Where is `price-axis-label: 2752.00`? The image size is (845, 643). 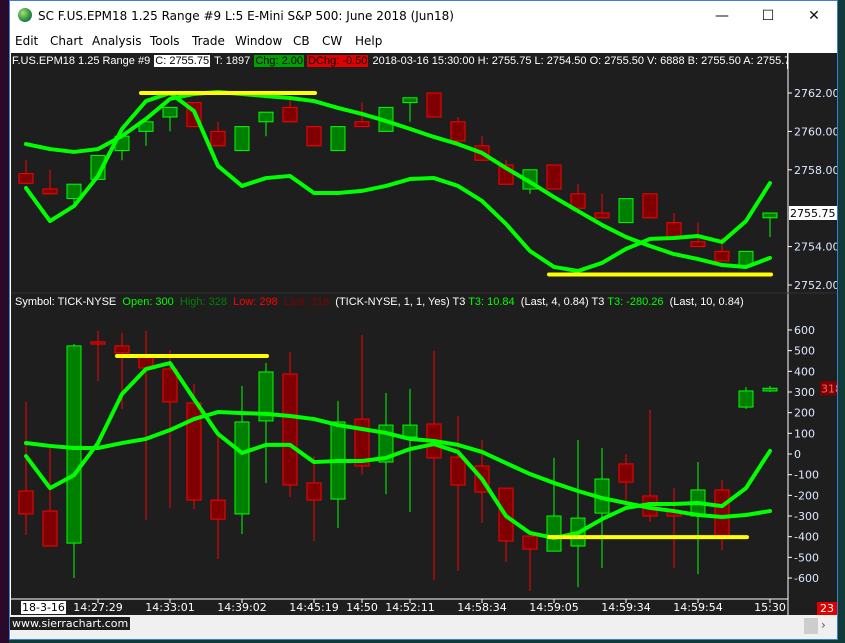
price-axis-label: 2752.00 is located at coordinates (815, 285).